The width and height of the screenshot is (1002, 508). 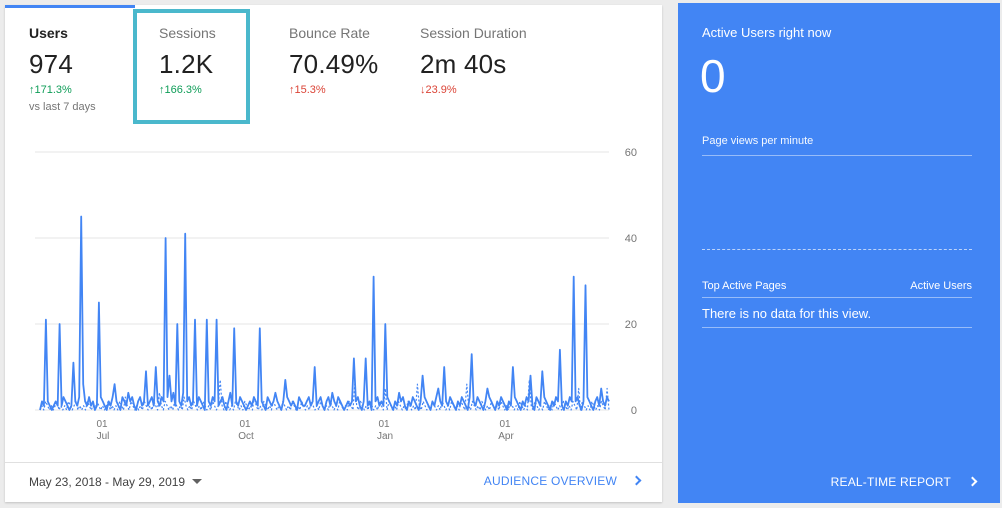 What do you see at coordinates (550, 481) in the screenshot?
I see `audience-overview-label: AUDIENCE OVERVIEW` at bounding box center [550, 481].